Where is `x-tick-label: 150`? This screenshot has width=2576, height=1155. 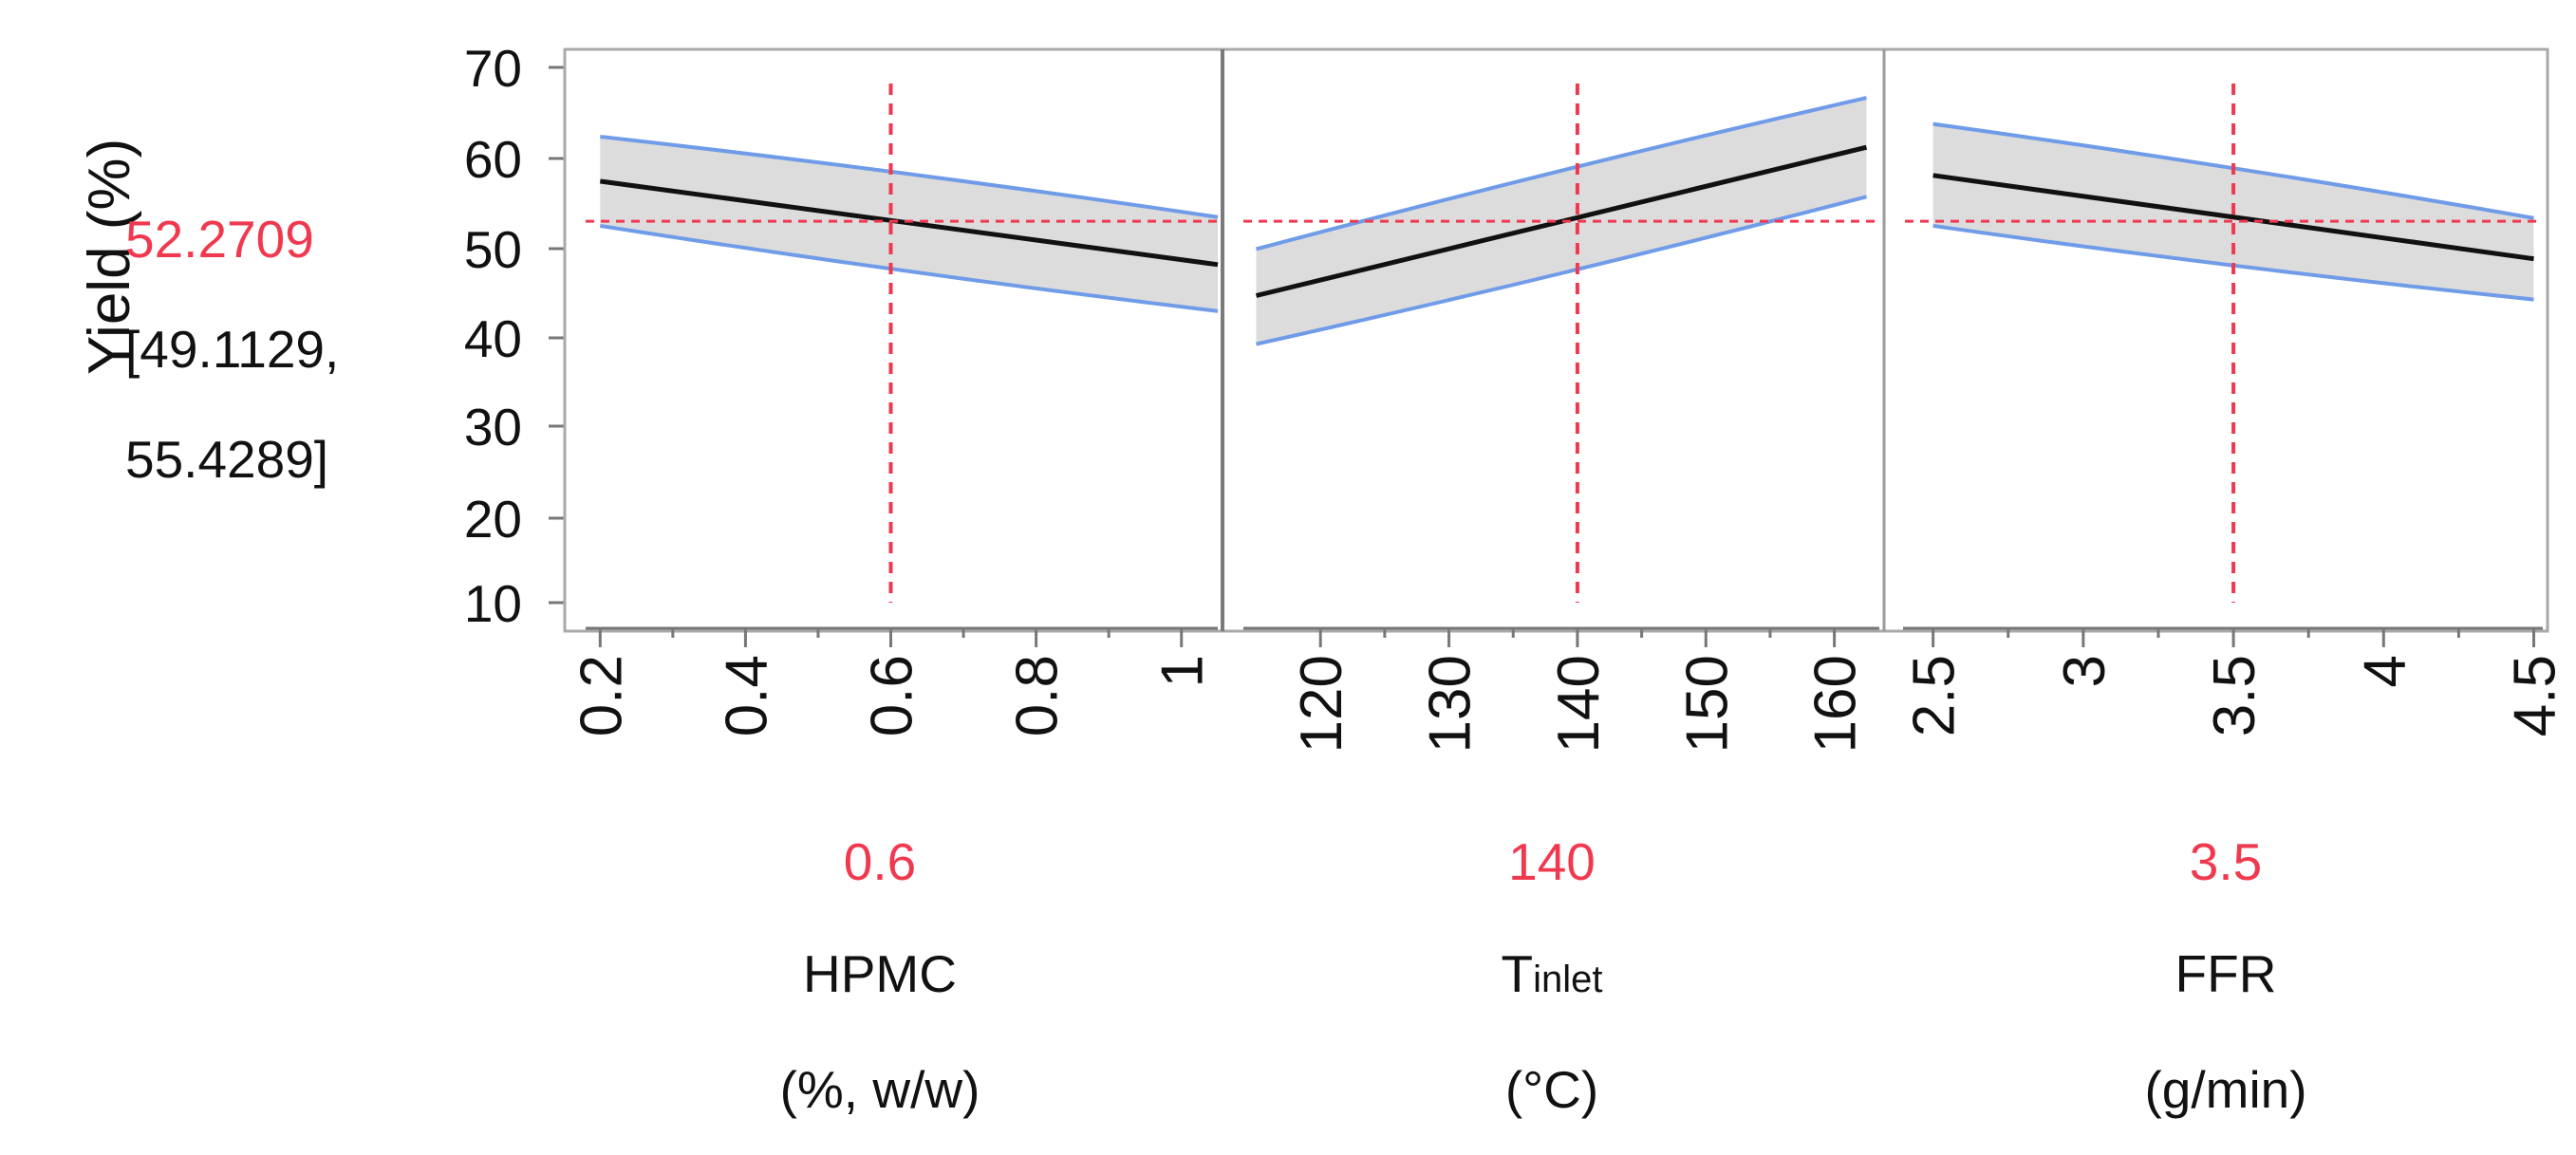 x-tick-label: 150 is located at coordinates (1707, 704).